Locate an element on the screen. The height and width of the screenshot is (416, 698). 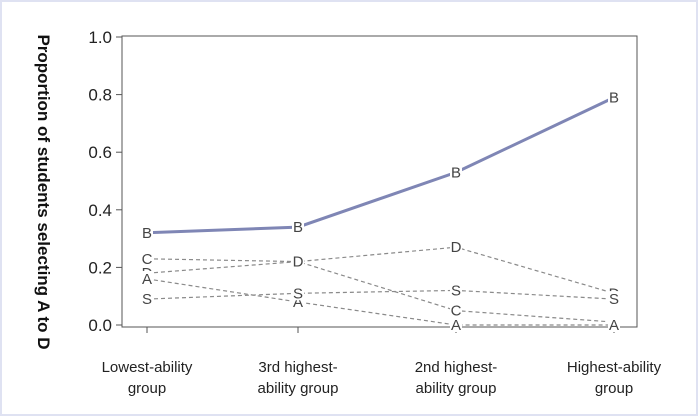
x-tick-label: 3rd highest-ability group is located at coordinates (298, 378).